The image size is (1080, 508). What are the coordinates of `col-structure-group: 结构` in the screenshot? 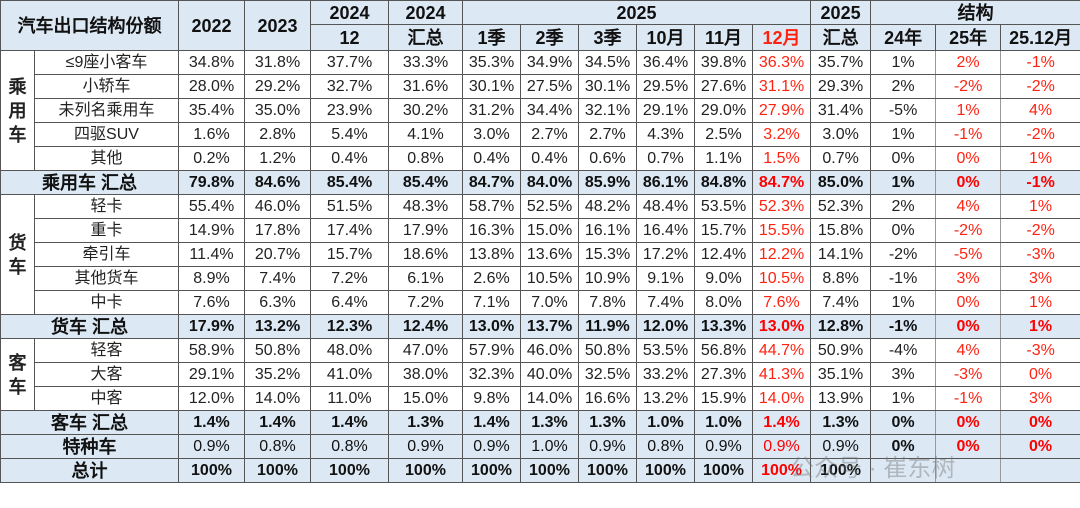 It's located at (975, 12).